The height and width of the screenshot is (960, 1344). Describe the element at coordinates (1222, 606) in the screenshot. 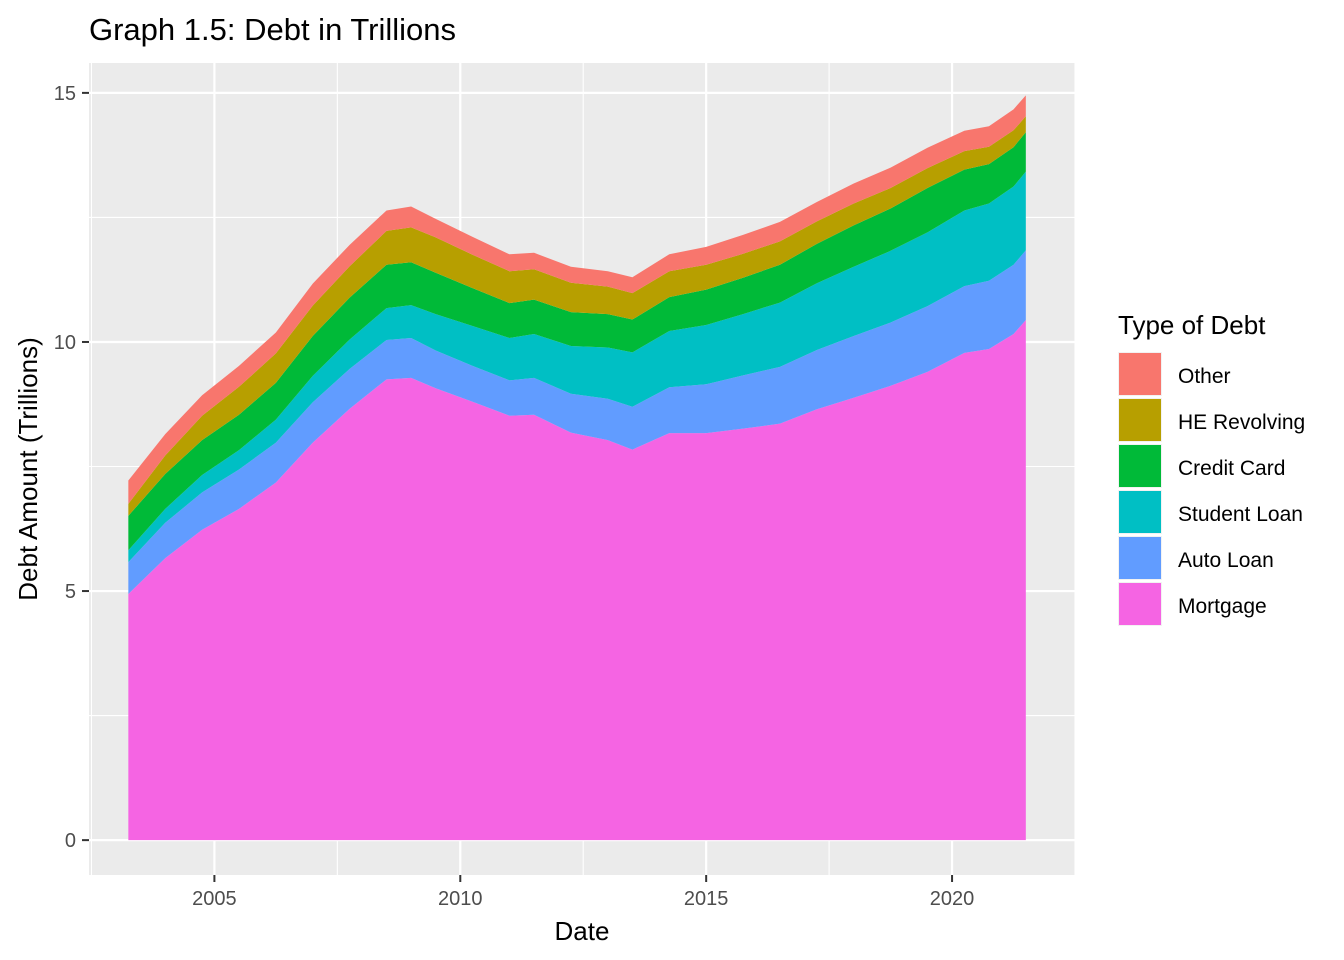

I see `legend-label-mortgage: Mortgage` at that location.